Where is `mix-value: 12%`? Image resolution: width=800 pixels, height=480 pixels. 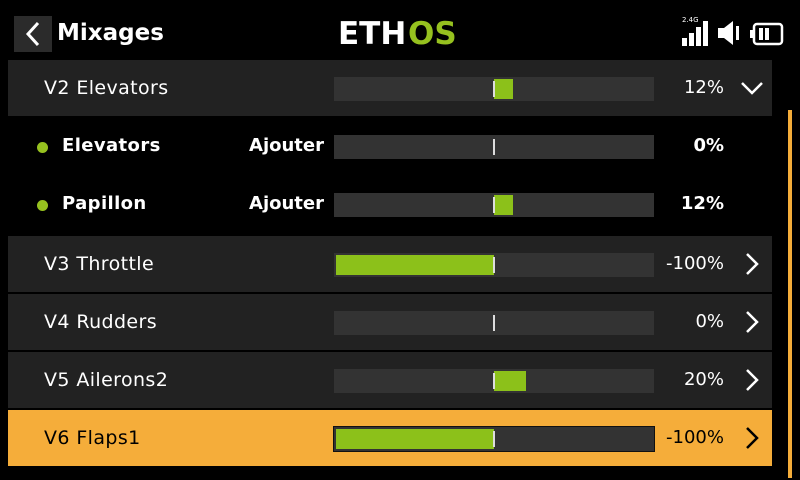
mix-value: 12% is located at coordinates (703, 87).